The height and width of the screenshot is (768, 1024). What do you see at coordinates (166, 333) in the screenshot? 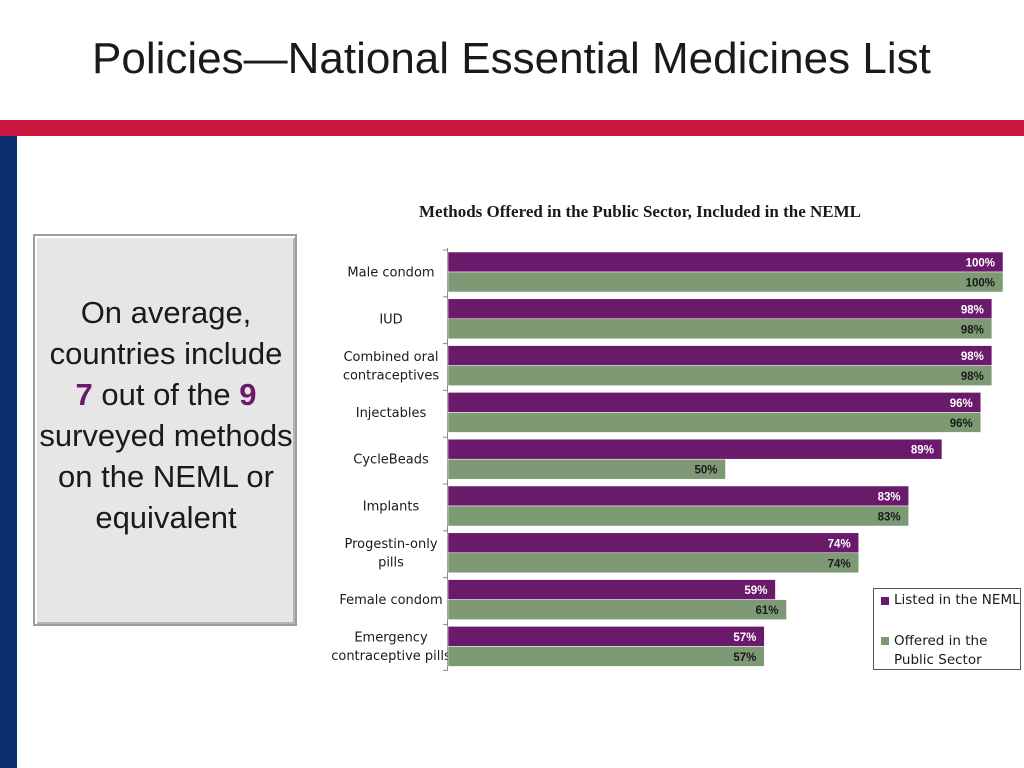
I see `callout-text-part1: On average, countries include` at bounding box center [166, 333].